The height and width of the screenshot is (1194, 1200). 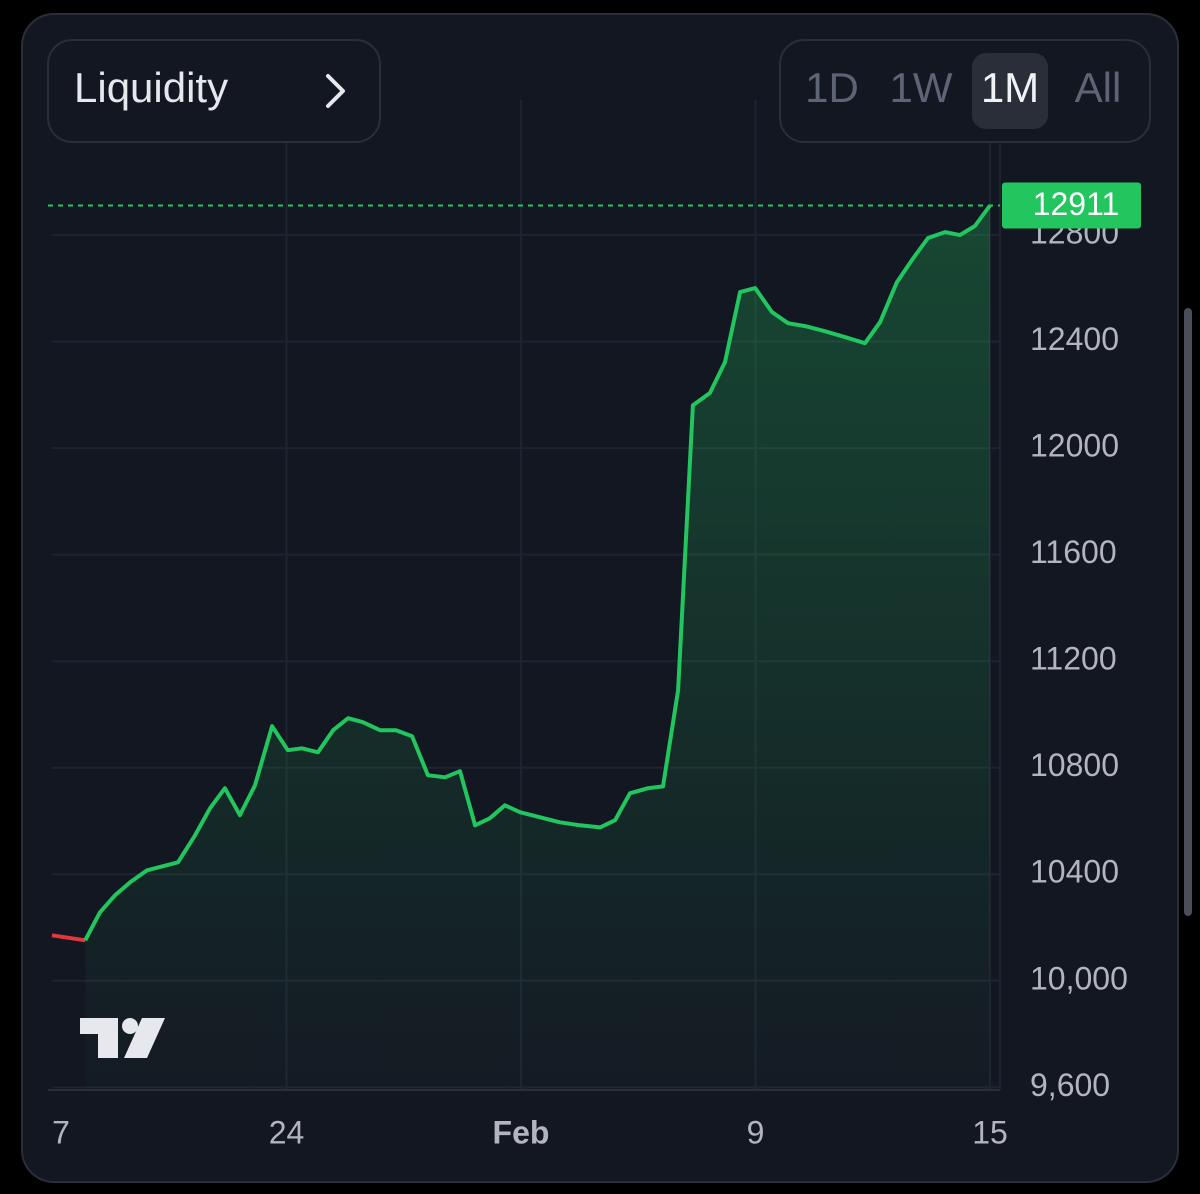 I want to click on y-tick-label: 9,600, so click(x=1070, y=1085).